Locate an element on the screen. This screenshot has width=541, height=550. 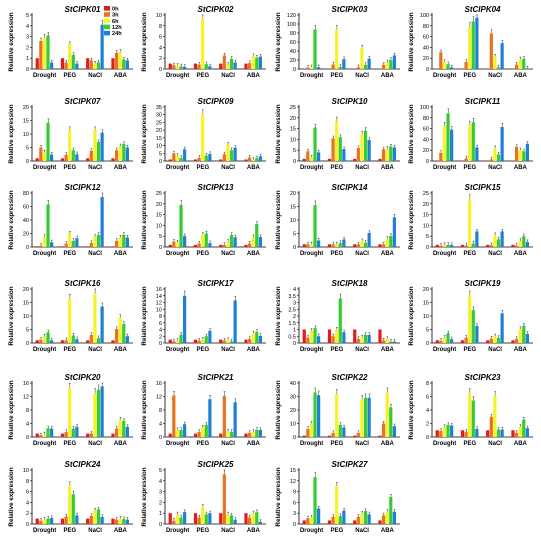
y-tick-label: 60 is located at coordinates (426, 38).